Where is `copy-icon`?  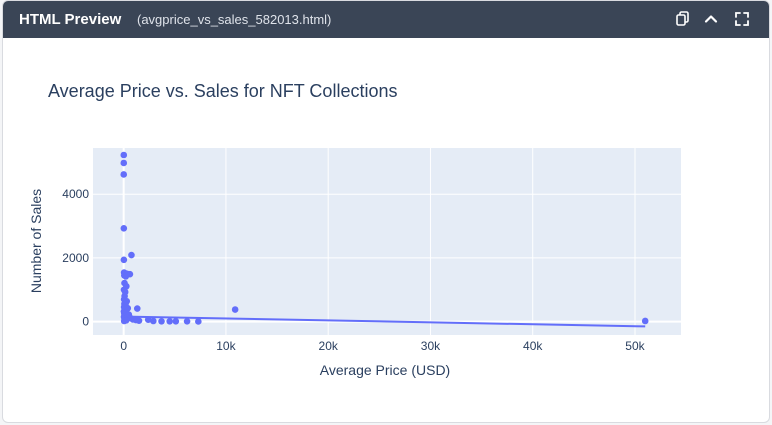
copy-icon is located at coordinates (683, 19).